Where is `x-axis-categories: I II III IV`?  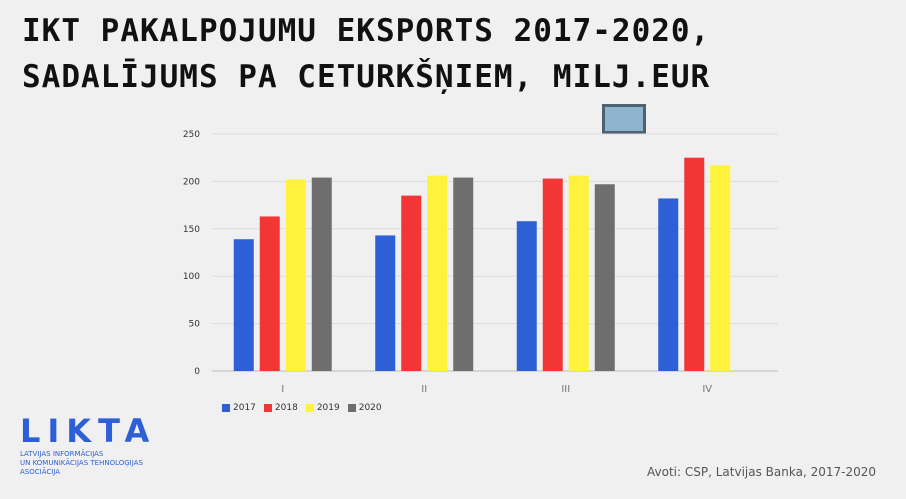
x-axis-categories: I II III IV is located at coordinates (496, 389).